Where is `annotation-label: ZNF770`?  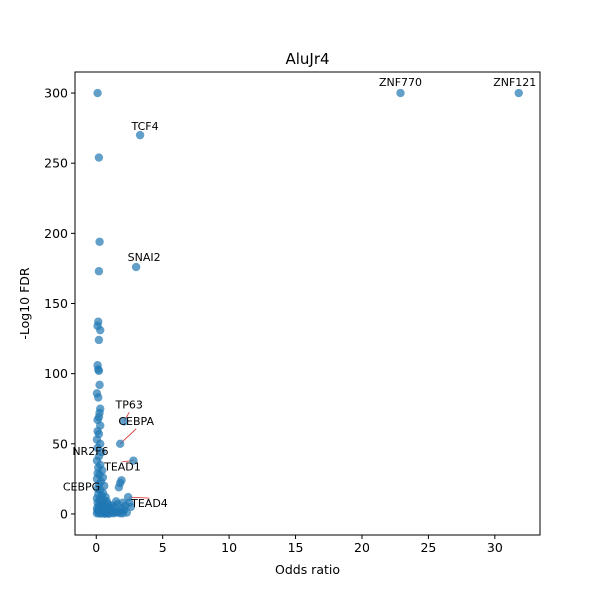
annotation-label: ZNF770 is located at coordinates (400, 82).